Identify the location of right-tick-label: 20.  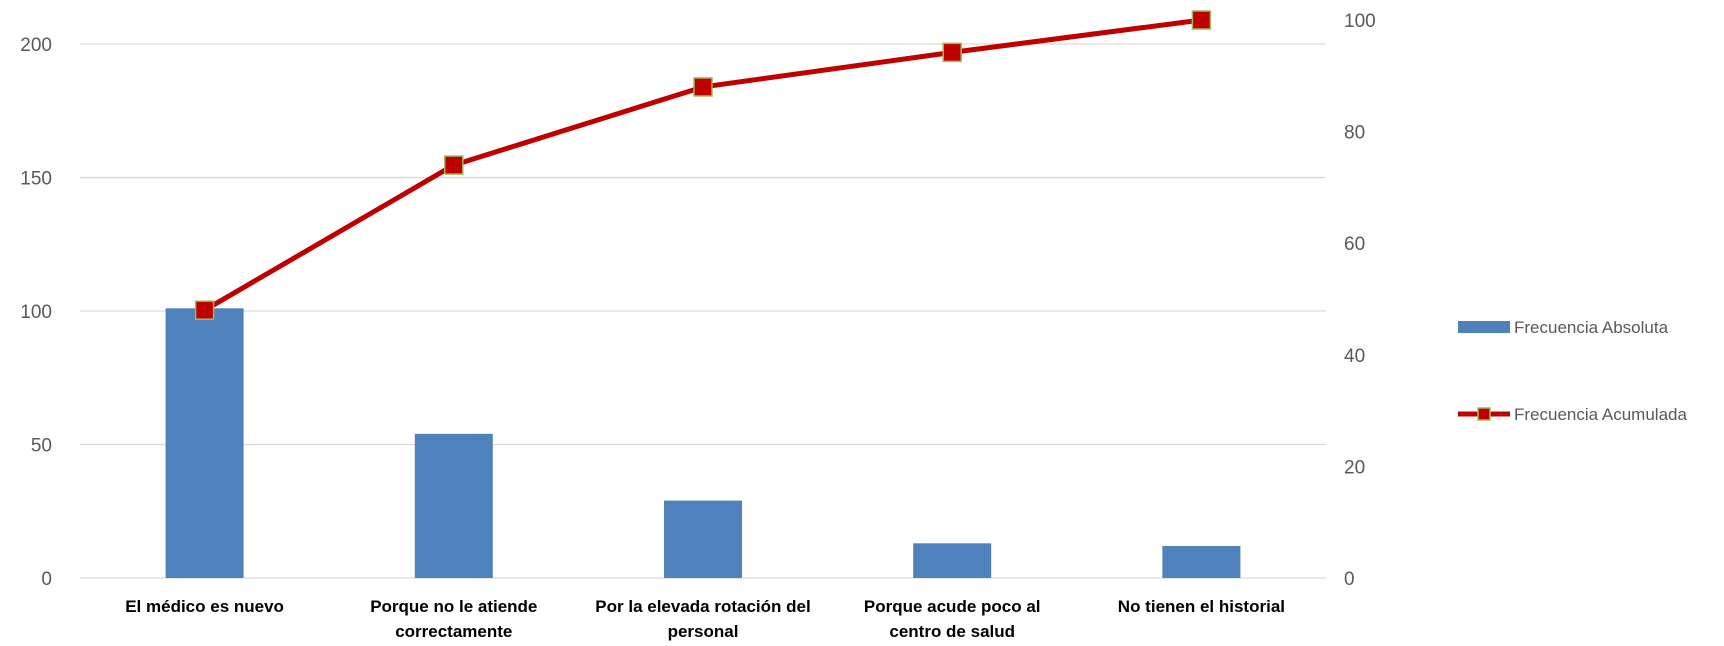
(1354, 467).